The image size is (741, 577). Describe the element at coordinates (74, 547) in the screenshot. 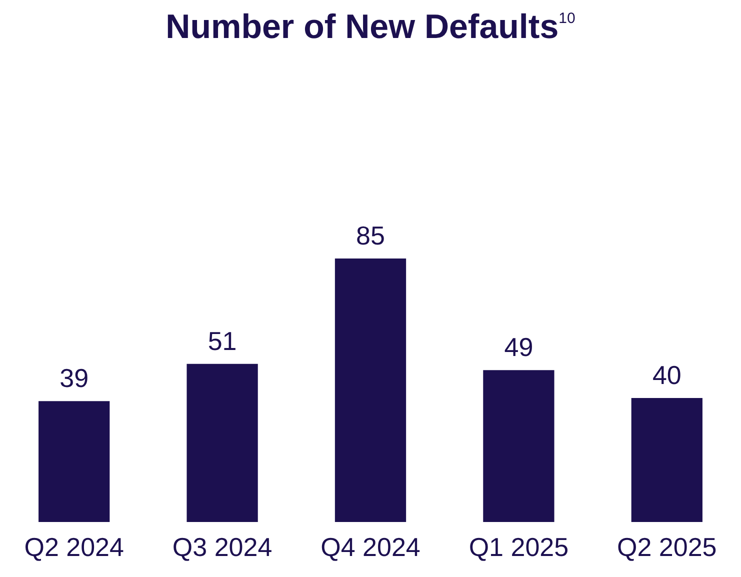

I see `x-tick-label: Q2 2024` at that location.